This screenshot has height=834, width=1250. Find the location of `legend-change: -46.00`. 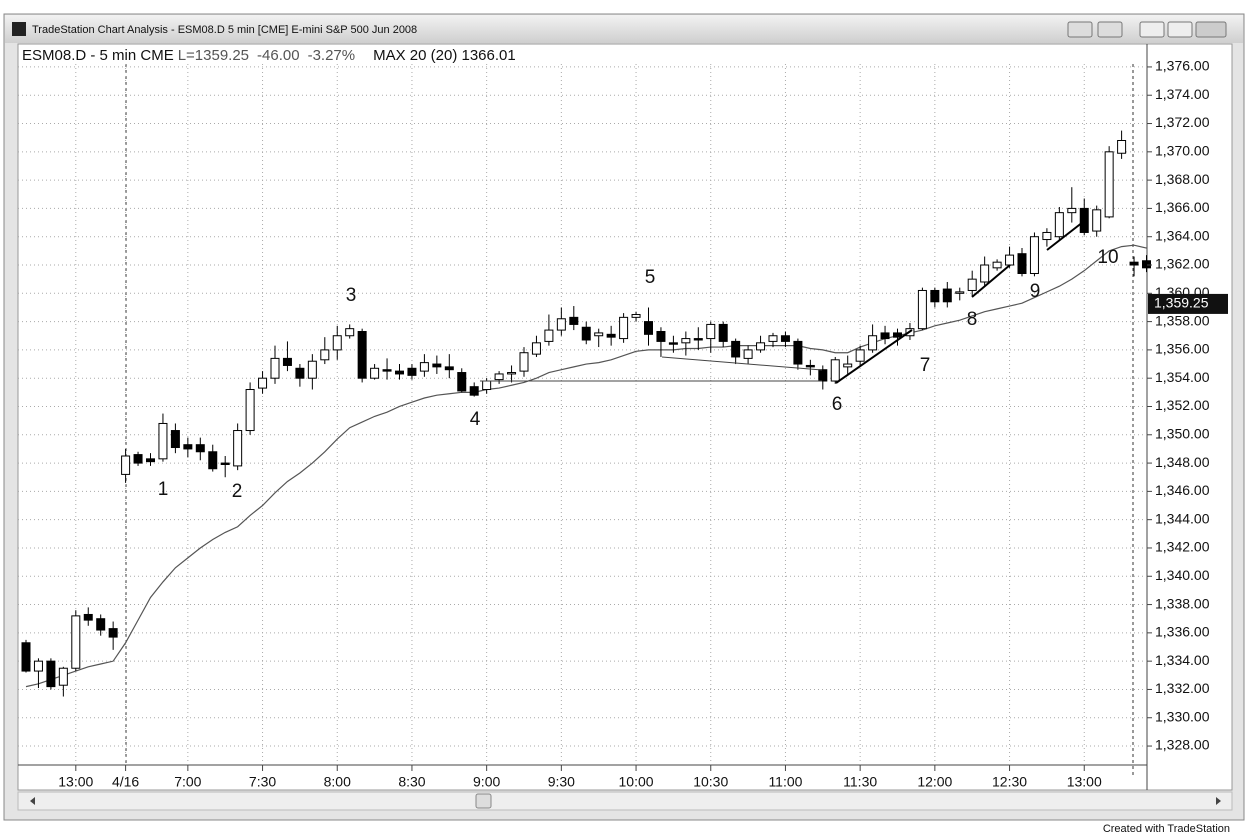

legend-change: -46.00 is located at coordinates (278, 55).